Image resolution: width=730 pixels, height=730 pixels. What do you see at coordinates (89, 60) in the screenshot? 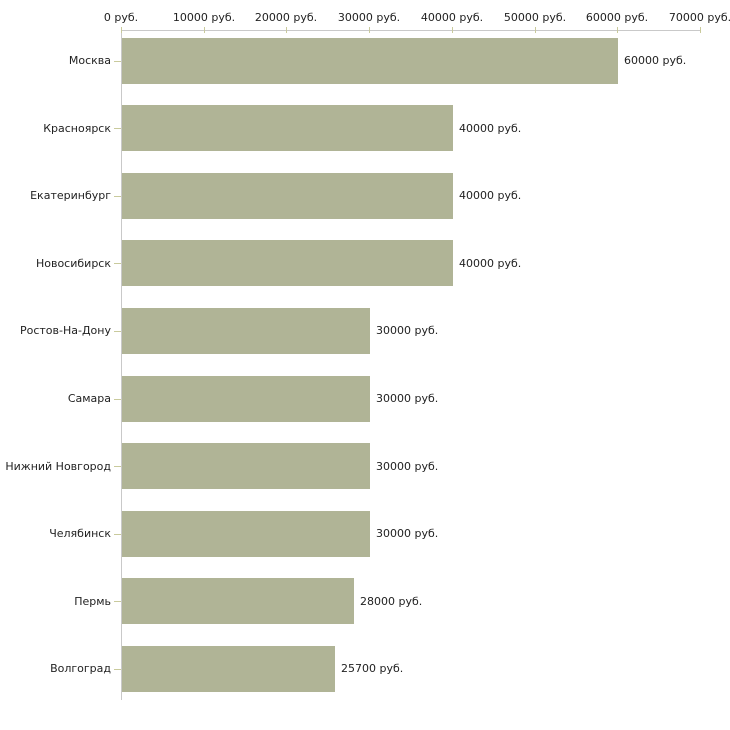
I see `category-label: Москва` at bounding box center [89, 60].